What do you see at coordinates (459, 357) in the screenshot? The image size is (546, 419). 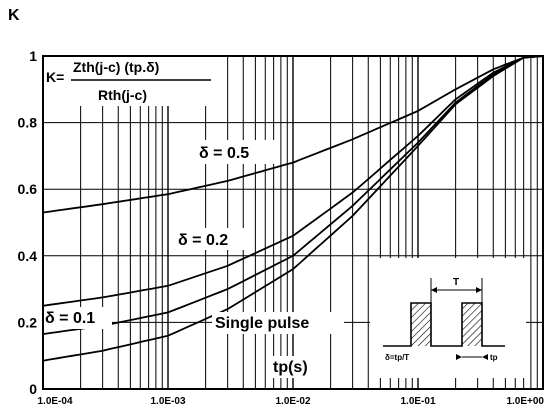 I see `tp-arrowhead-left` at bounding box center [459, 357].